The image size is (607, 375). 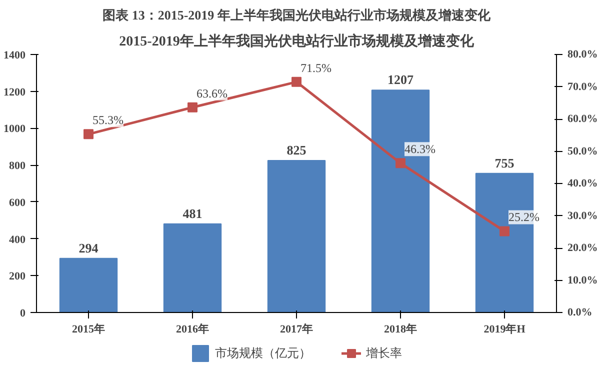 I want to click on y-tick-label: 1200, so click(x=15, y=92).